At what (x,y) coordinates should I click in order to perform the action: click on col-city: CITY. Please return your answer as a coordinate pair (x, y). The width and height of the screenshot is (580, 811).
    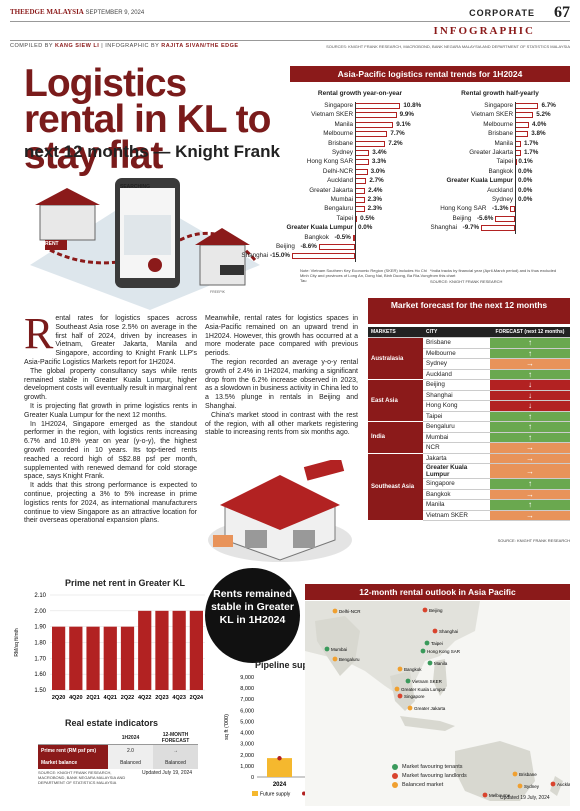
    Looking at the image, I should click on (456, 332).